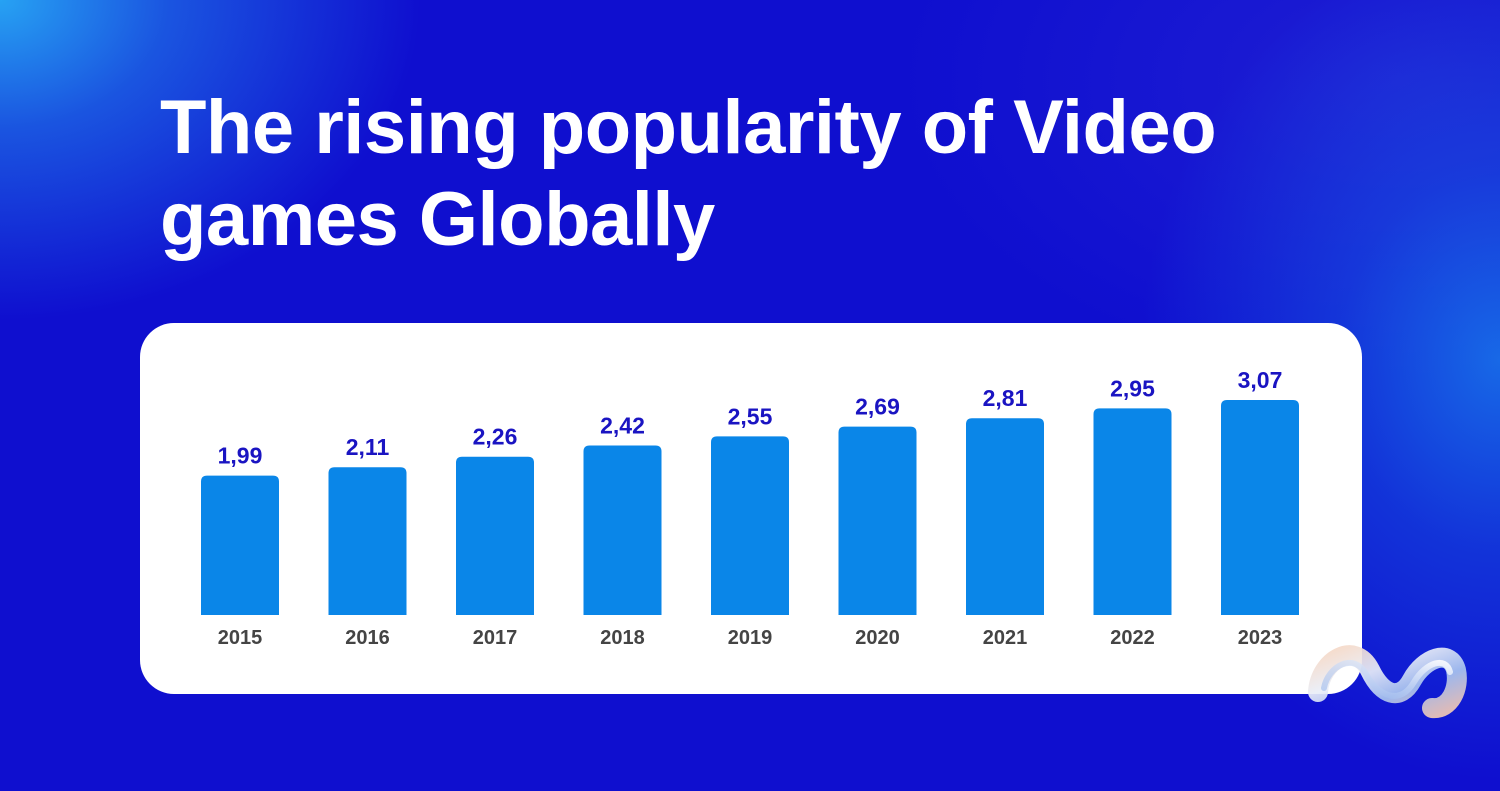  I want to click on bar-2021, so click(1005, 516).